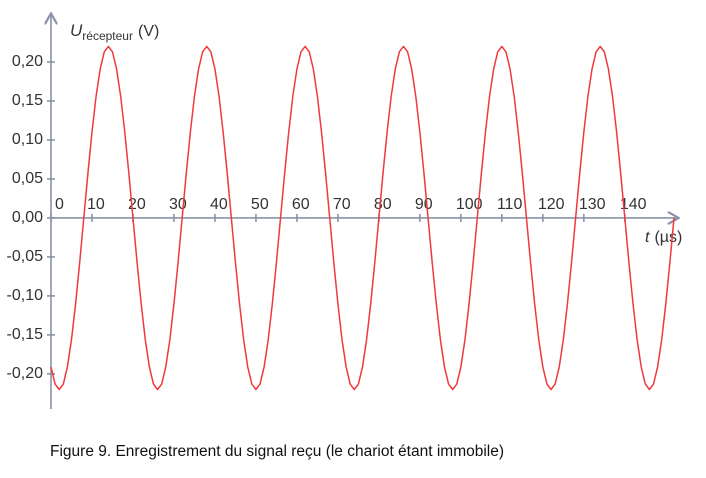  What do you see at coordinates (663, 237) in the screenshot?
I see `x-axis-label: t (µs)` at bounding box center [663, 237].